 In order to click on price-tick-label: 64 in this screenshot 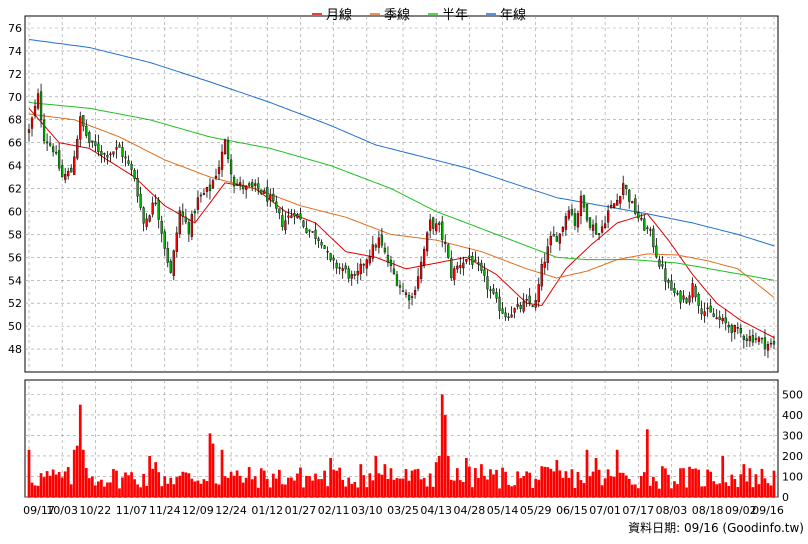, I will do `click(15, 166)`.